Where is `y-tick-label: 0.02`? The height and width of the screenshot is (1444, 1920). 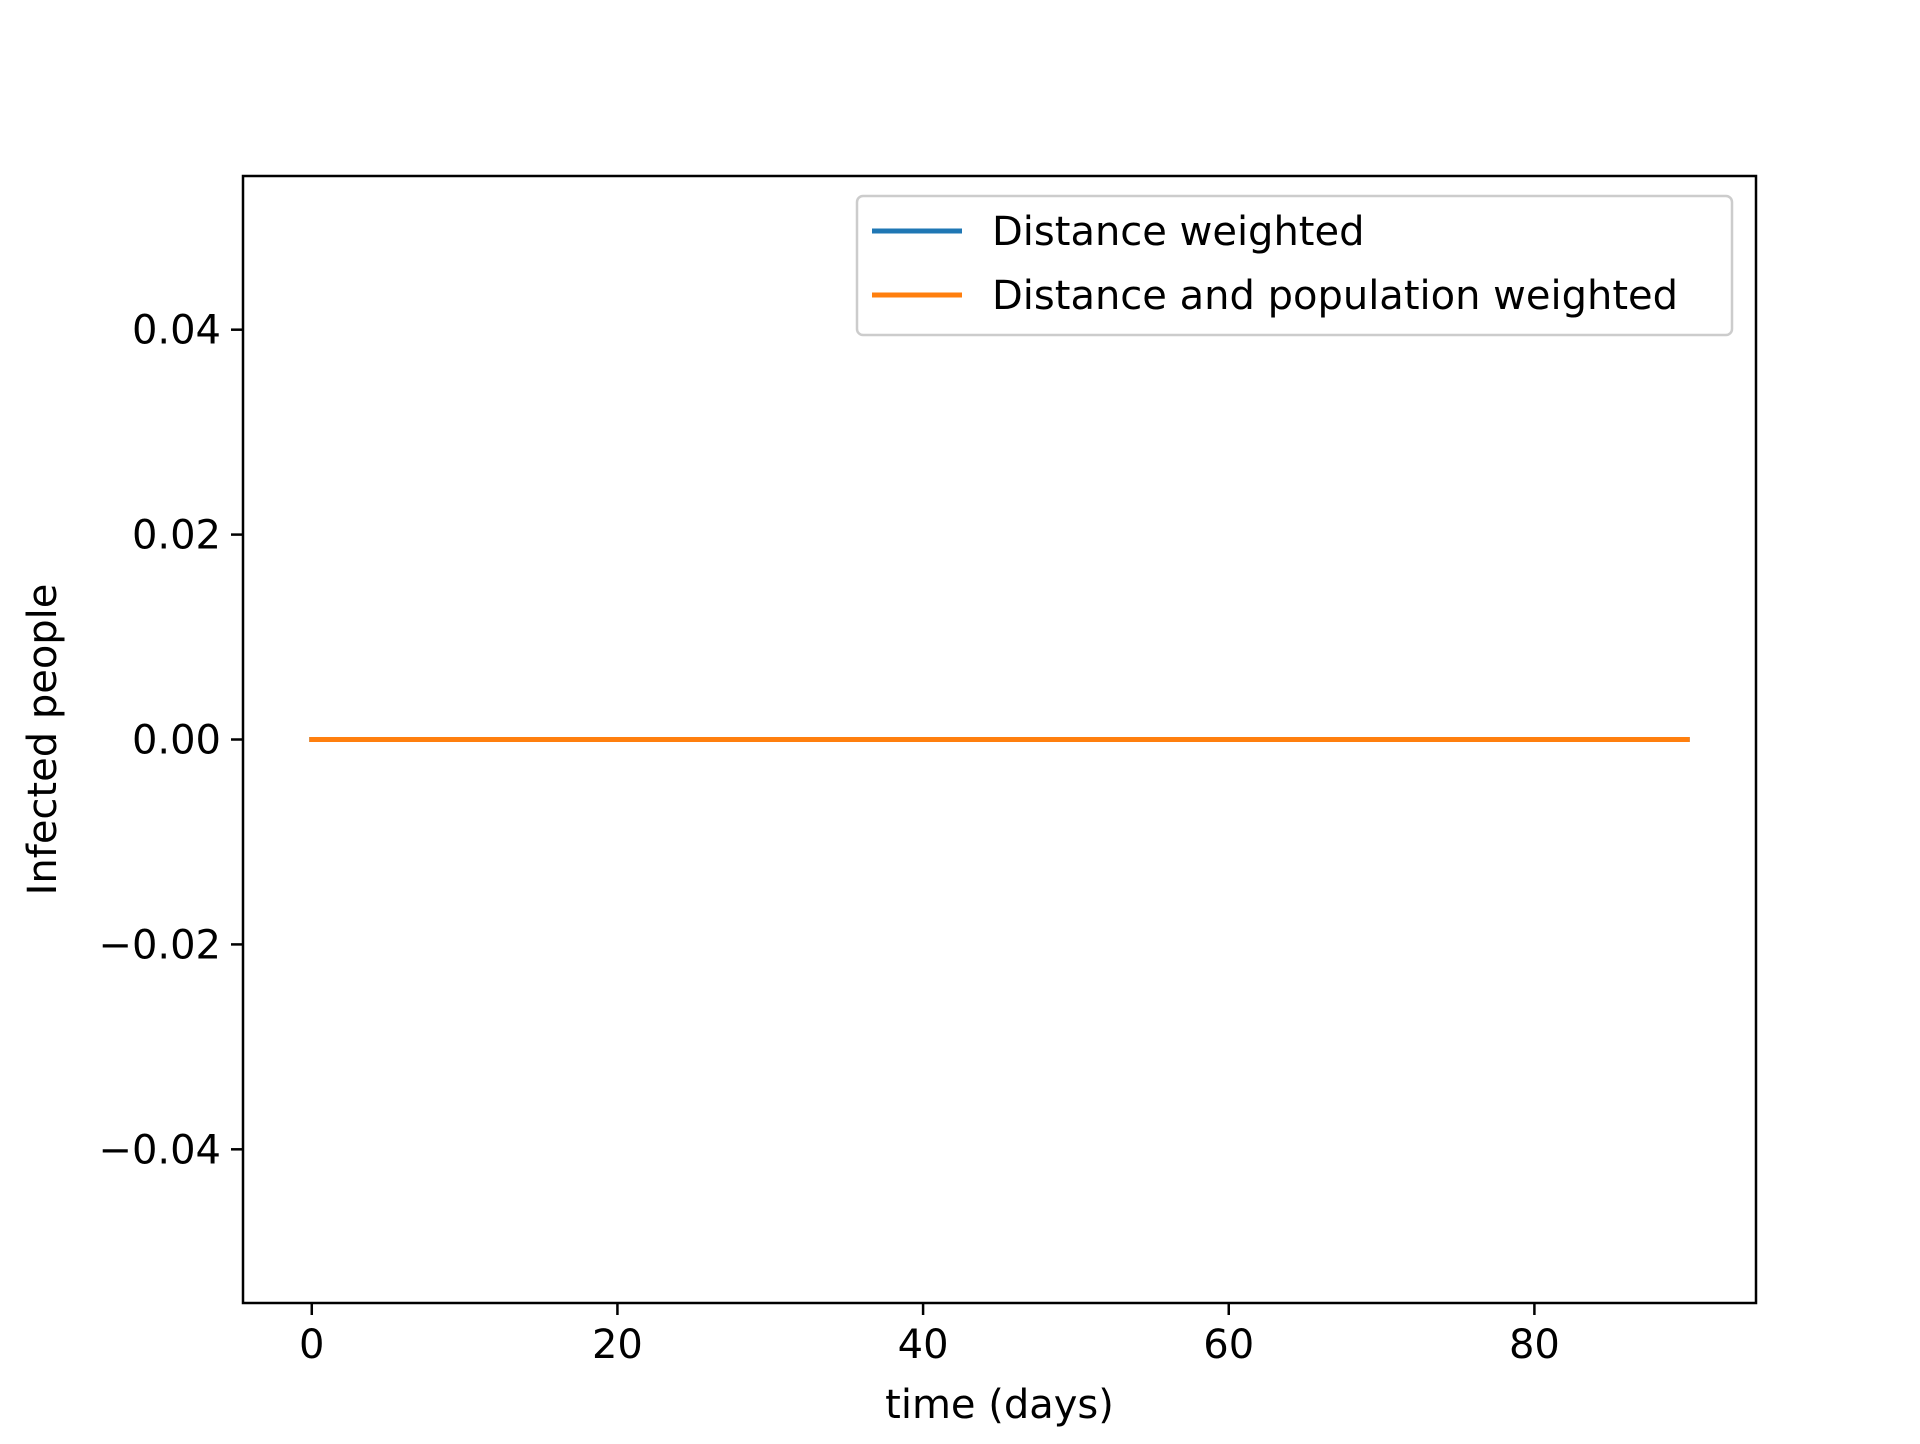 y-tick-label: 0.02 is located at coordinates (176, 536).